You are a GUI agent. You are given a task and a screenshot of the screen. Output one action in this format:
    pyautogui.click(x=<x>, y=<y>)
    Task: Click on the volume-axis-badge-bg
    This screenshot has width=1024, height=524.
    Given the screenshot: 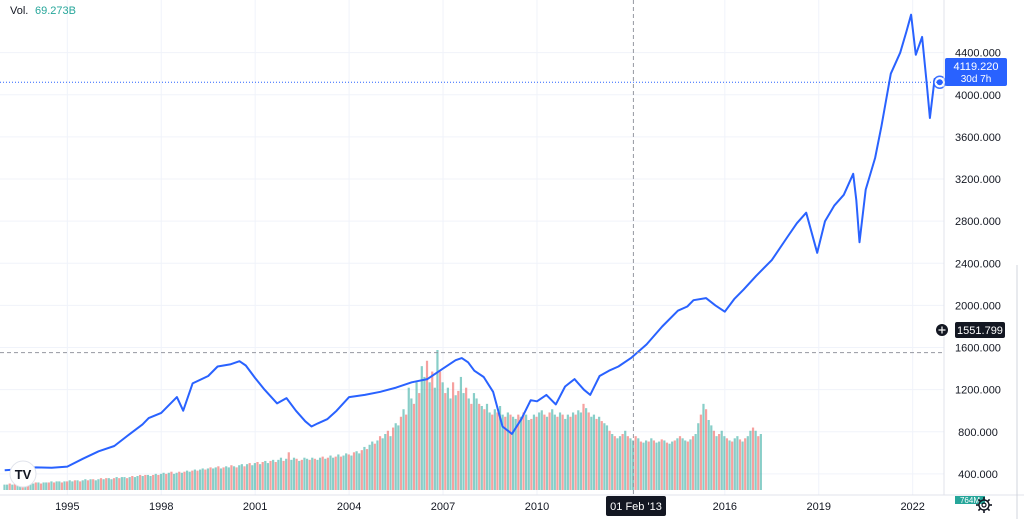 What is the action you would take?
    pyautogui.click(x=970, y=500)
    